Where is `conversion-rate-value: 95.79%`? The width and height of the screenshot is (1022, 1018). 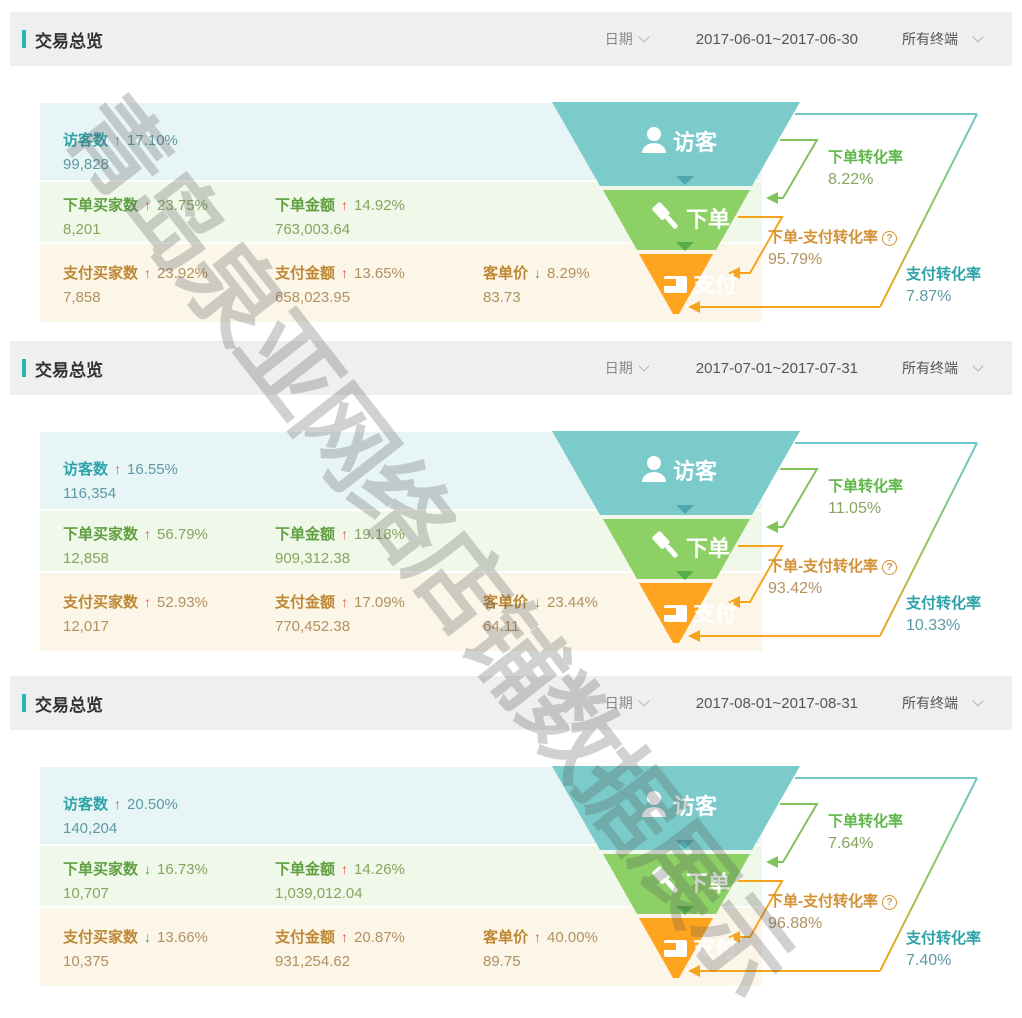
conversion-rate-value: 95.79% is located at coordinates (795, 259).